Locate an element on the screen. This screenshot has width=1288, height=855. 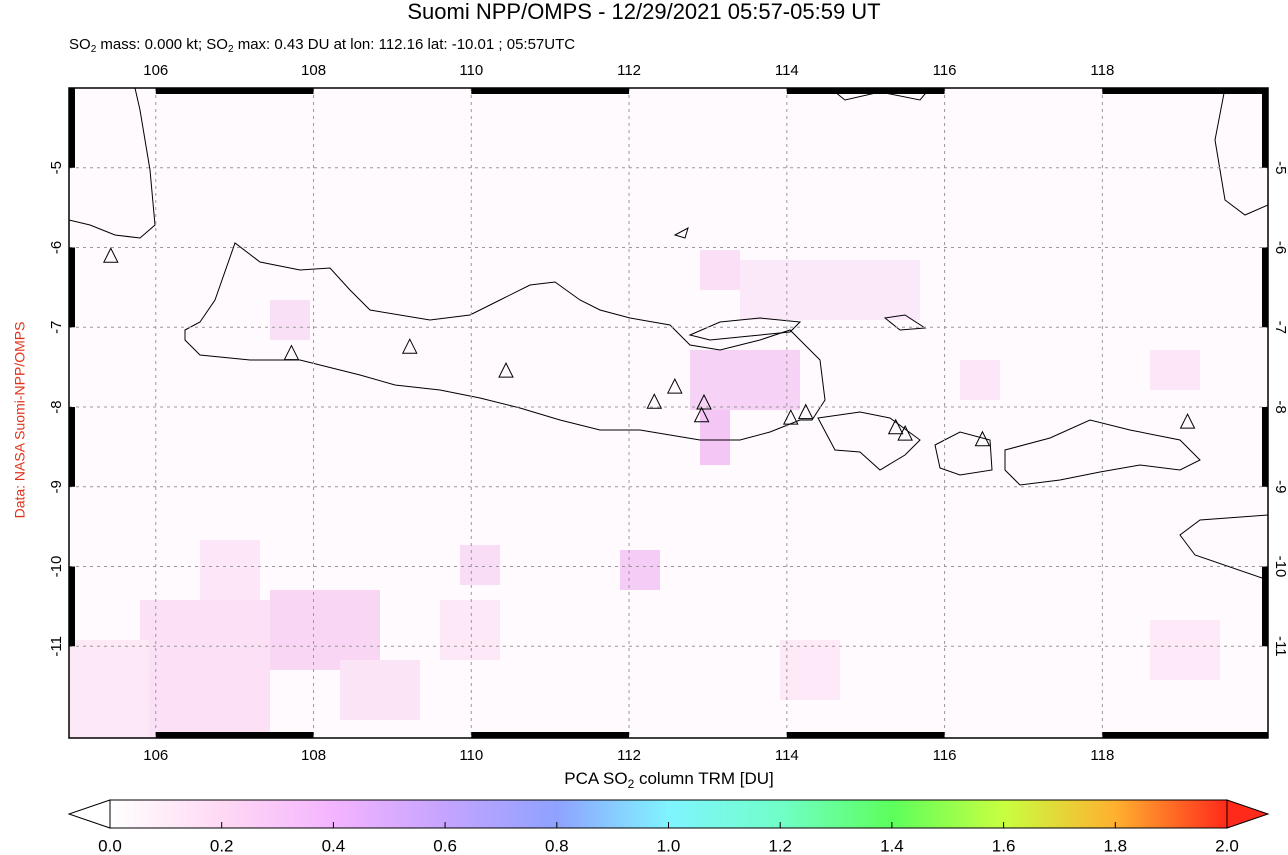
colorbar-label: PCA SO2 column TRM [DU] is located at coordinates (669, 780).